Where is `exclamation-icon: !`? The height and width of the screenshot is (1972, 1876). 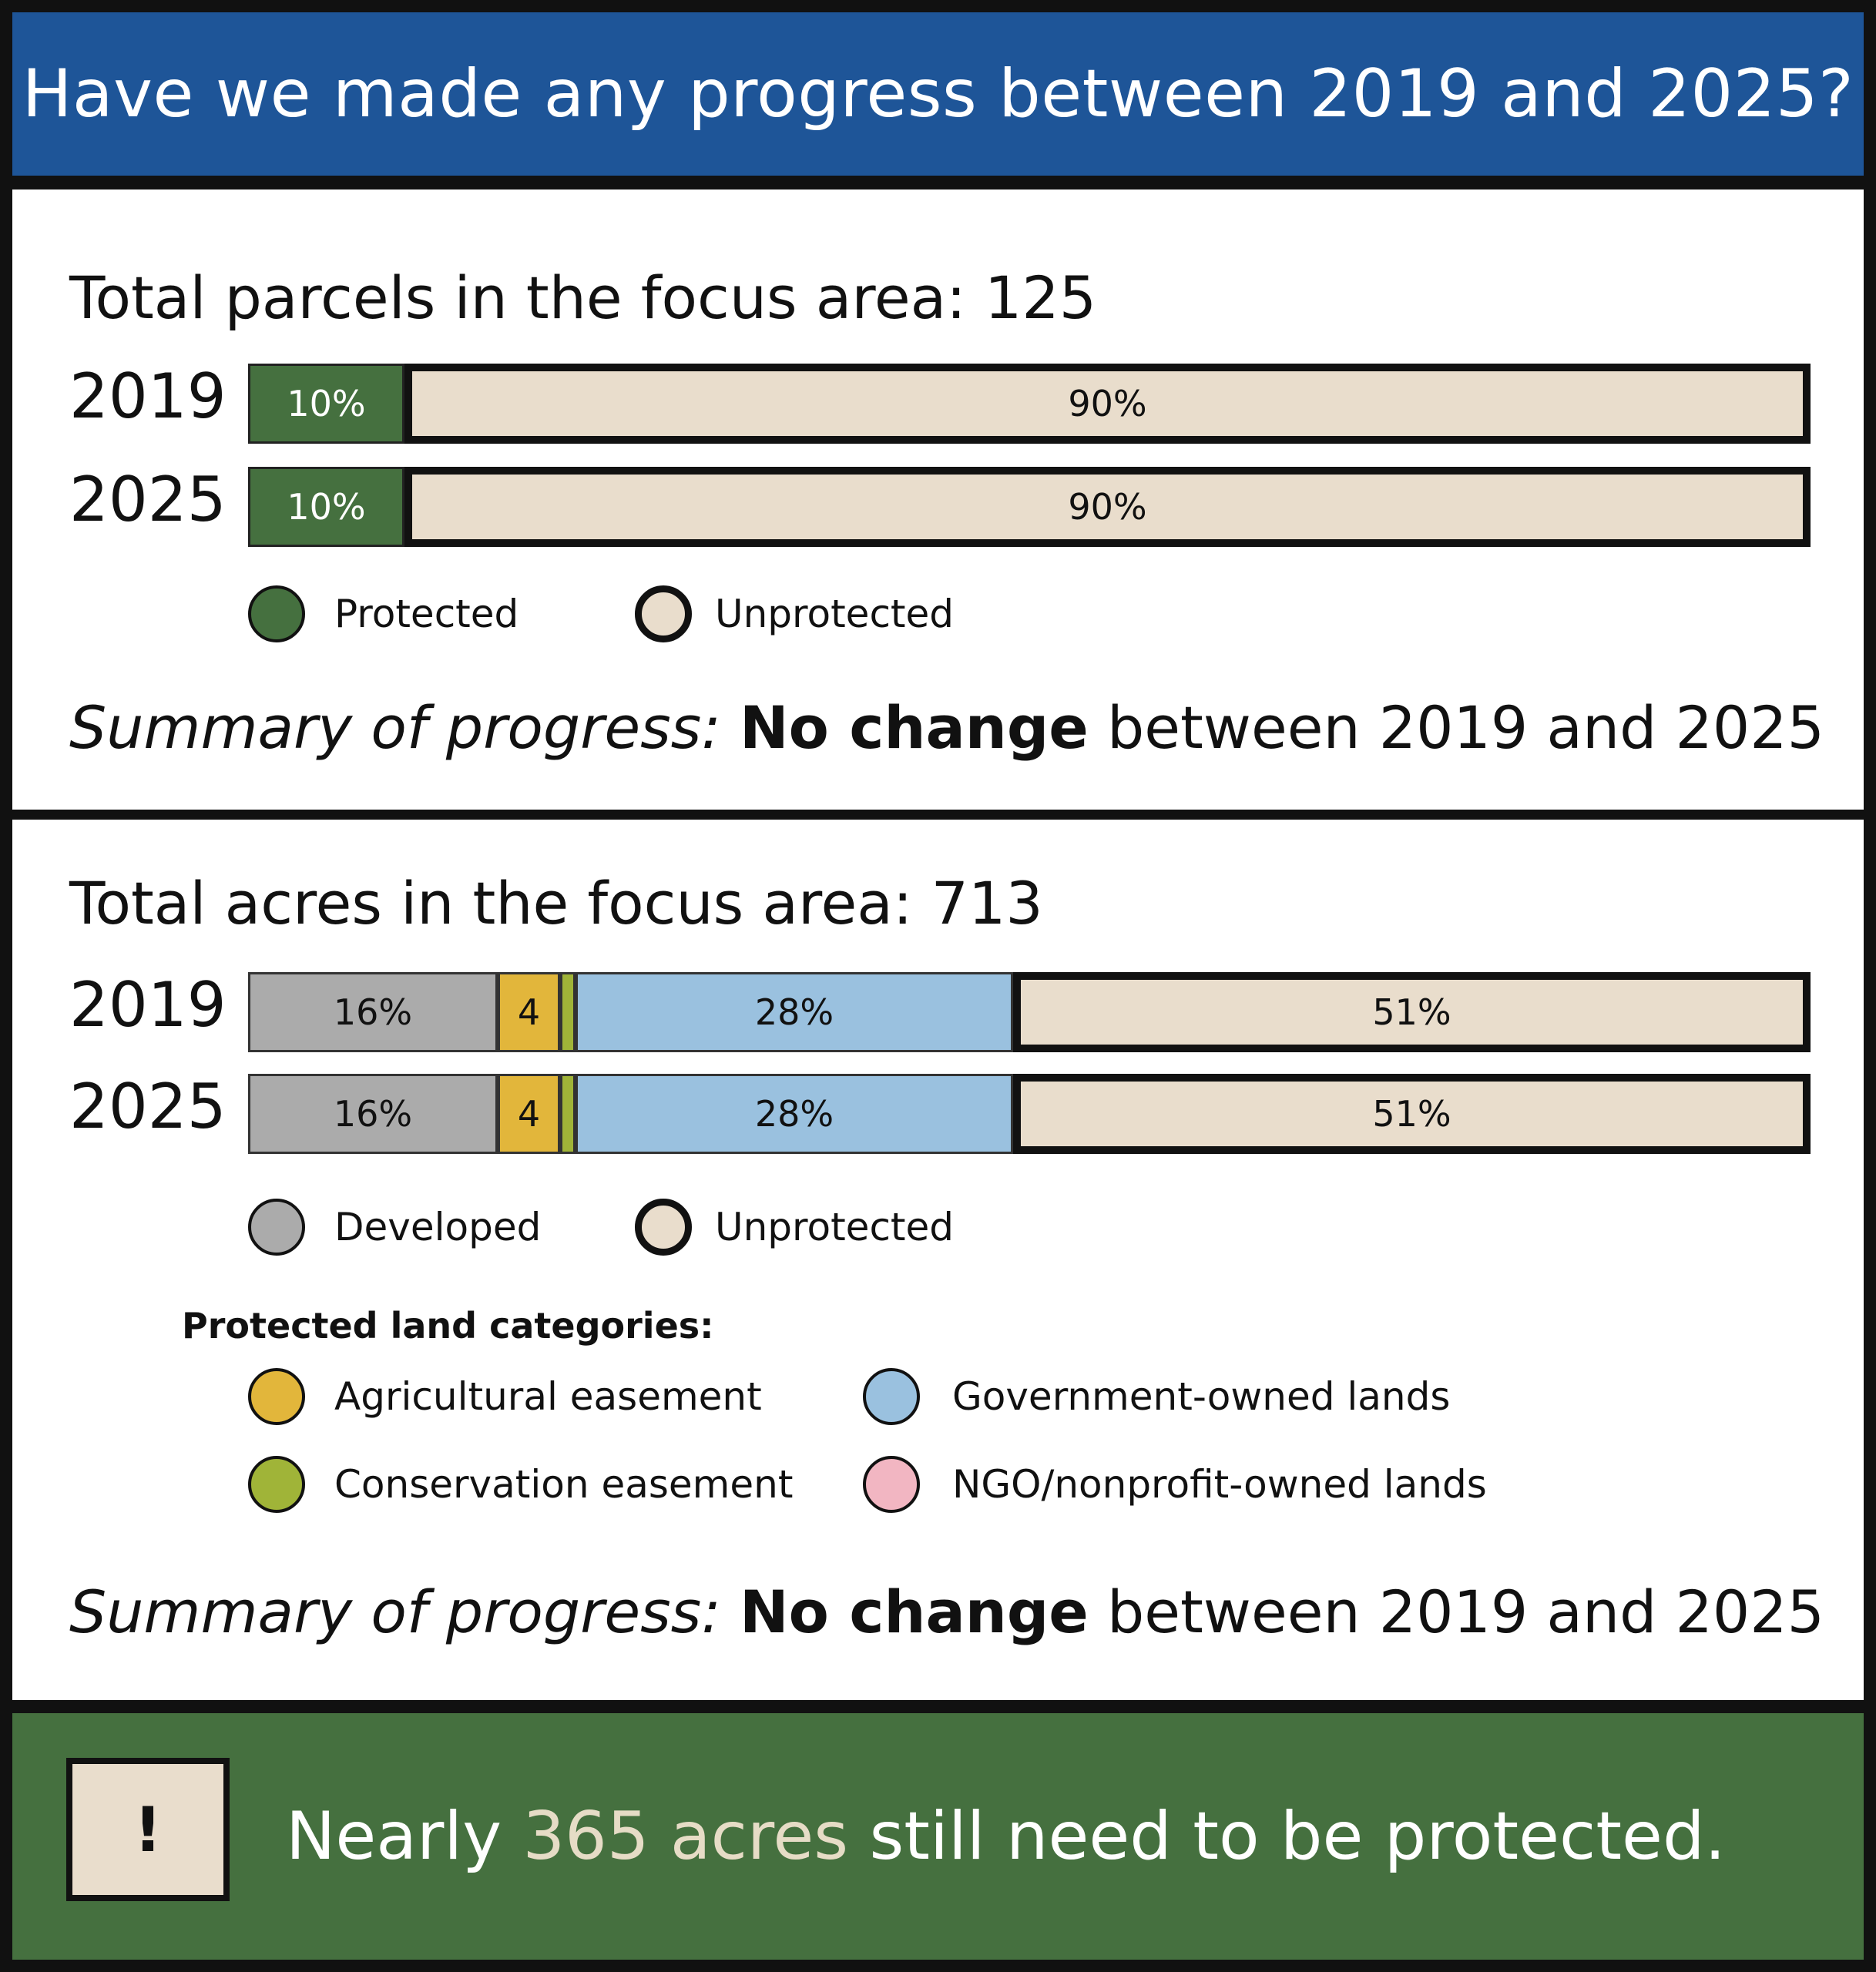
exclamation-icon: ! is located at coordinates (148, 1829).